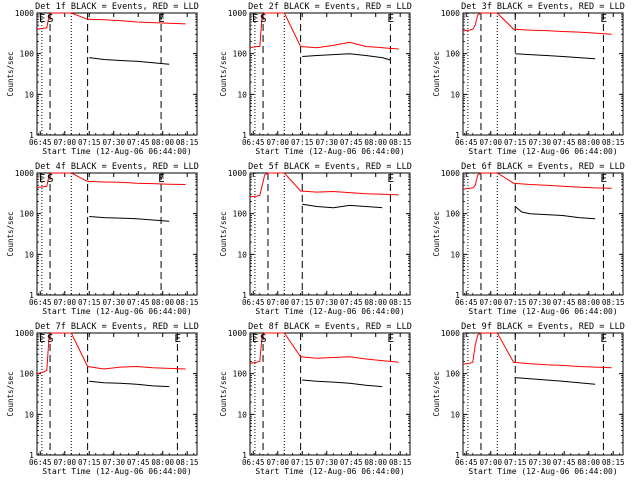 The image size is (640, 480). I want to click on panel-title: Det 2f BLACK = Events, RED = LLD, so click(330, 7).